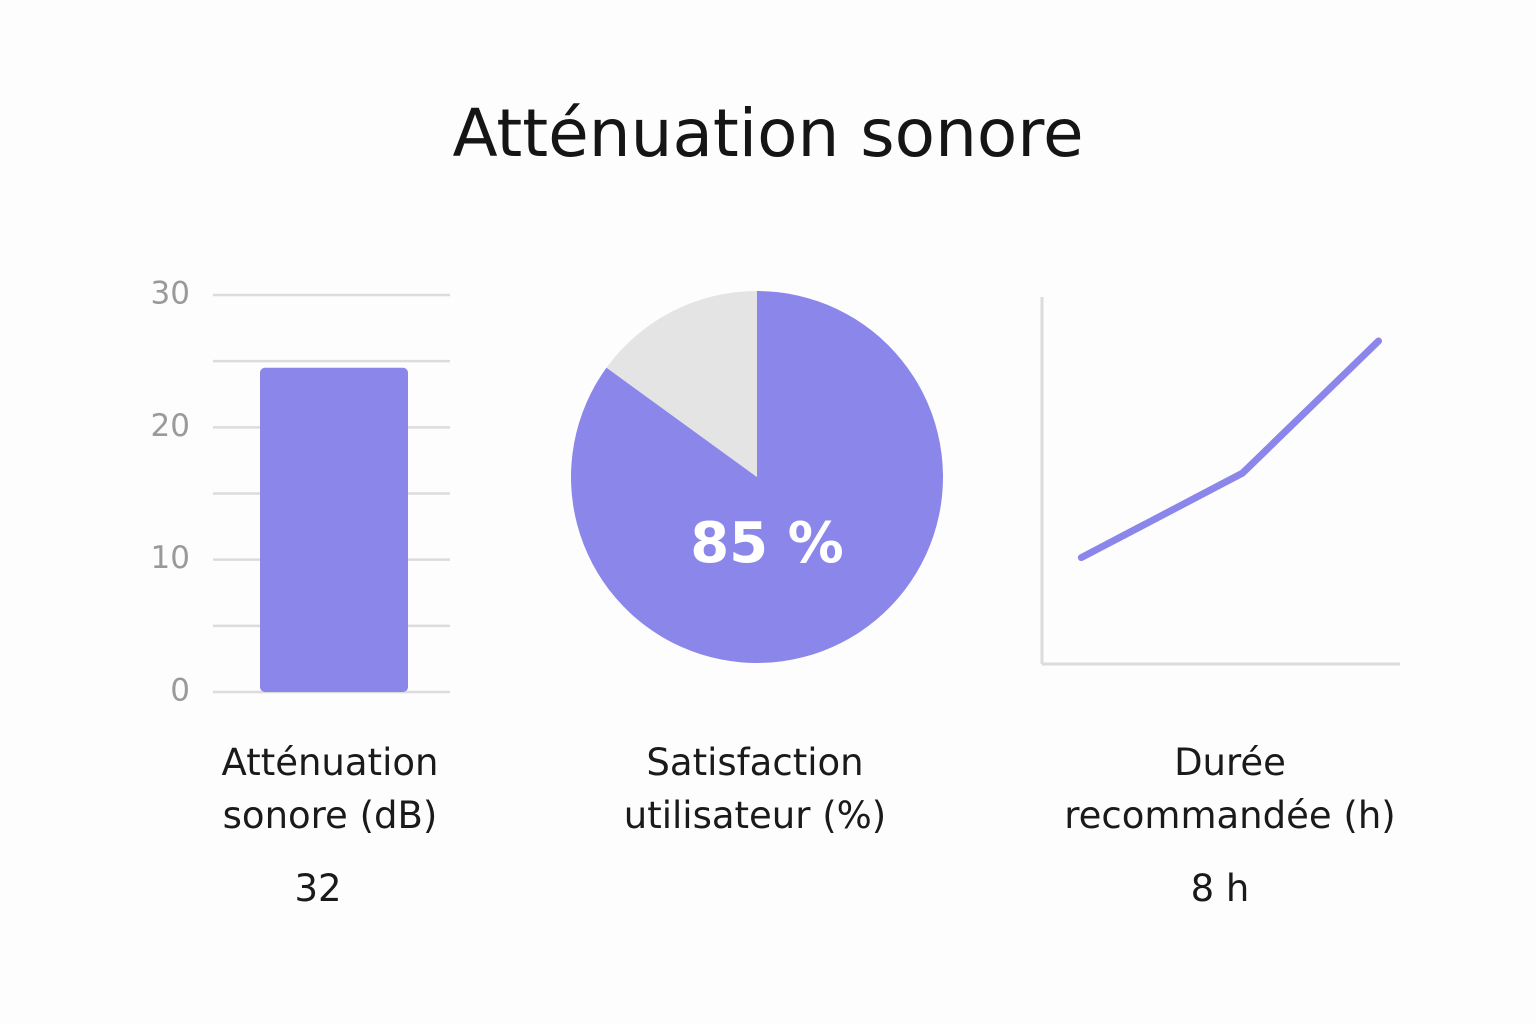 The image size is (1536, 1024). Describe the element at coordinates (767, 543) in the screenshot. I see `value-label: 85 %` at that location.